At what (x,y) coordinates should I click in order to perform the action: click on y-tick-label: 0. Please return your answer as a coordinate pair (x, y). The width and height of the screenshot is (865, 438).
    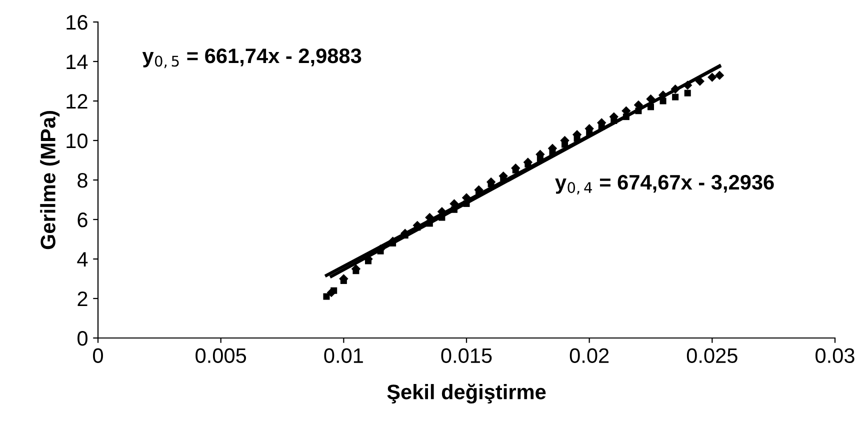
    Looking at the image, I should click on (83, 338).